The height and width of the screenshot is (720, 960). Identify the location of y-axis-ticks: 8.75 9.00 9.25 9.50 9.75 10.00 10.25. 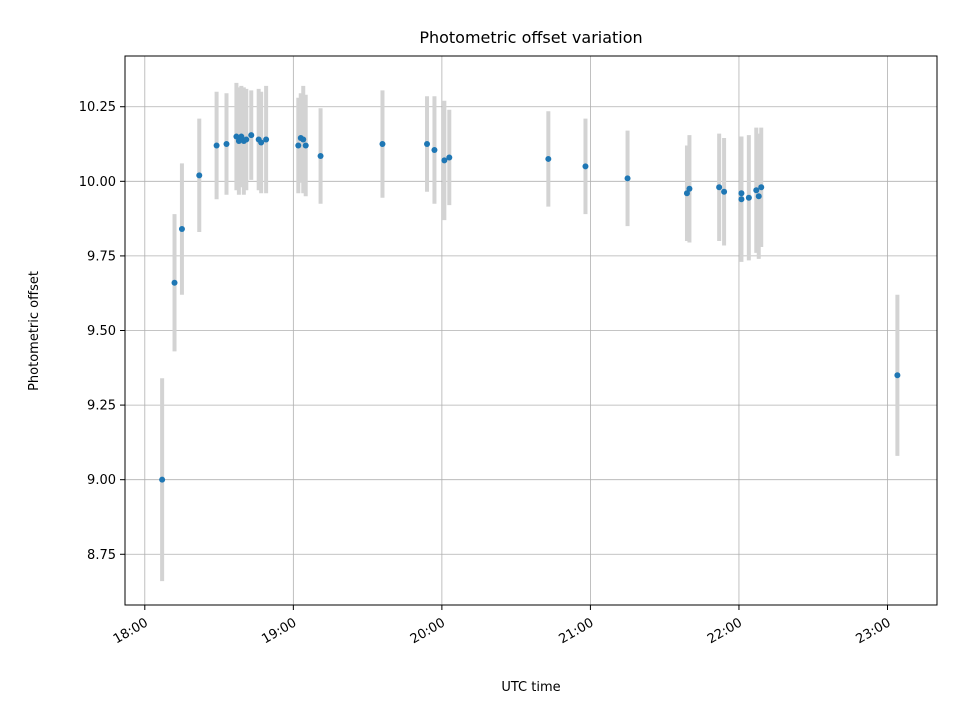
(102, 331).